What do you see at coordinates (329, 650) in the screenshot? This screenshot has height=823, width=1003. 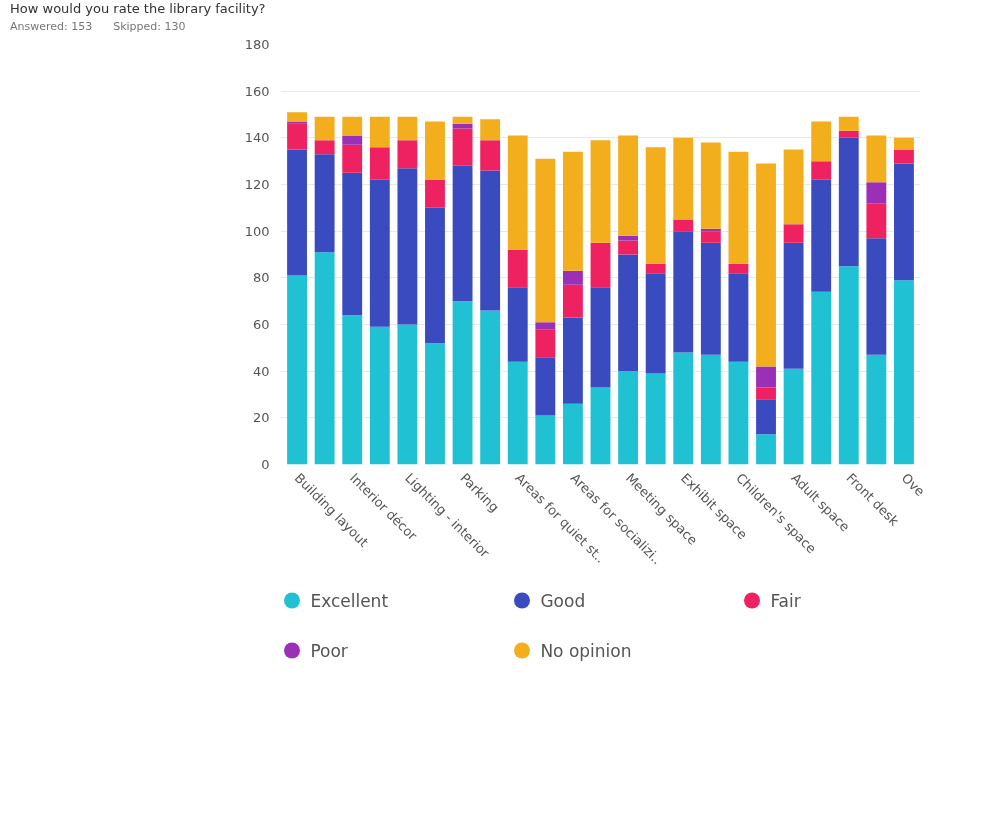 I see `legend-label: Poor` at bounding box center [329, 650].